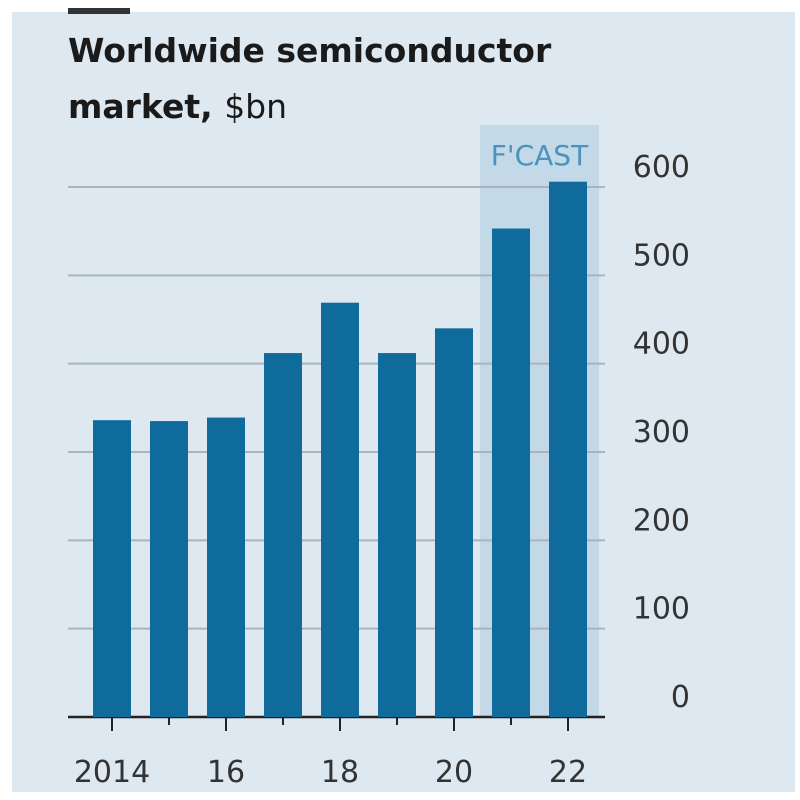 This screenshot has width=800, height=800. Describe the element at coordinates (661, 432) in the screenshot. I see `y-tick-label: 300` at that location.